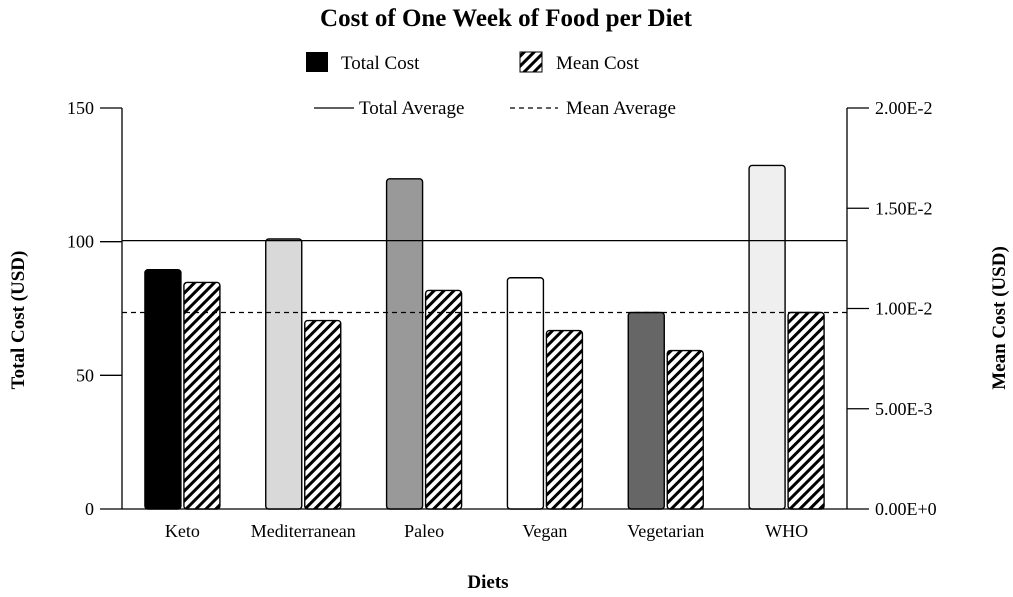  What do you see at coordinates (89, 509) in the screenshot?
I see `left-tick-label: 0` at bounding box center [89, 509].